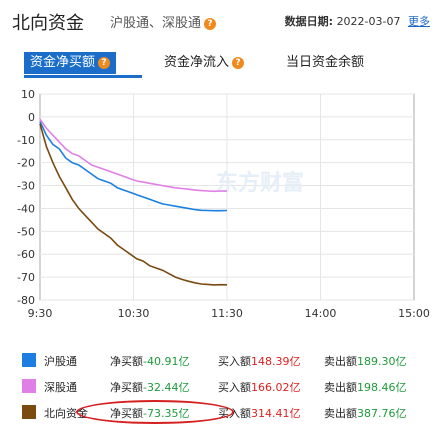 Image resolution: width=442 pixels, height=432 pixels. Describe the element at coordinates (419, 21) in the screenshot. I see `more-link: 更多` at that location.